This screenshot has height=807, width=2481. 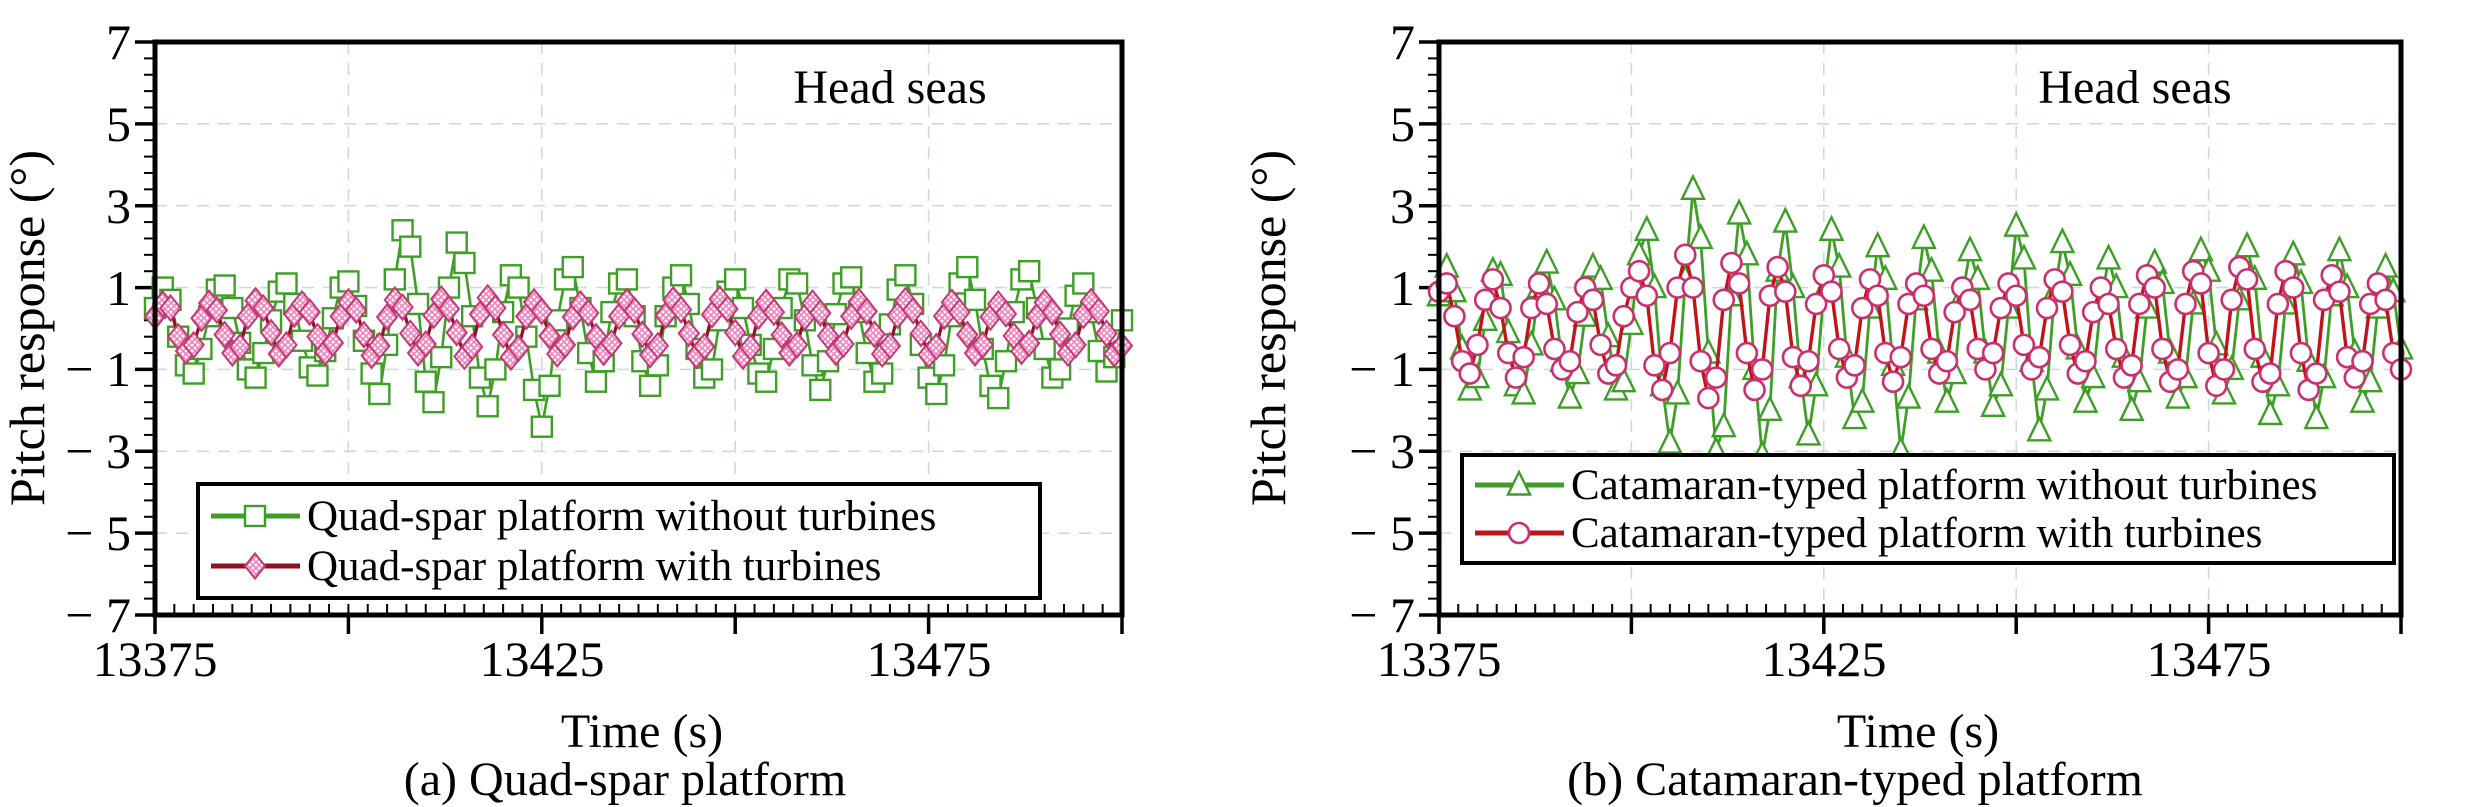 What do you see at coordinates (1382, 533) in the screenshot?
I see `y-tick-label: − 5` at bounding box center [1382, 533].